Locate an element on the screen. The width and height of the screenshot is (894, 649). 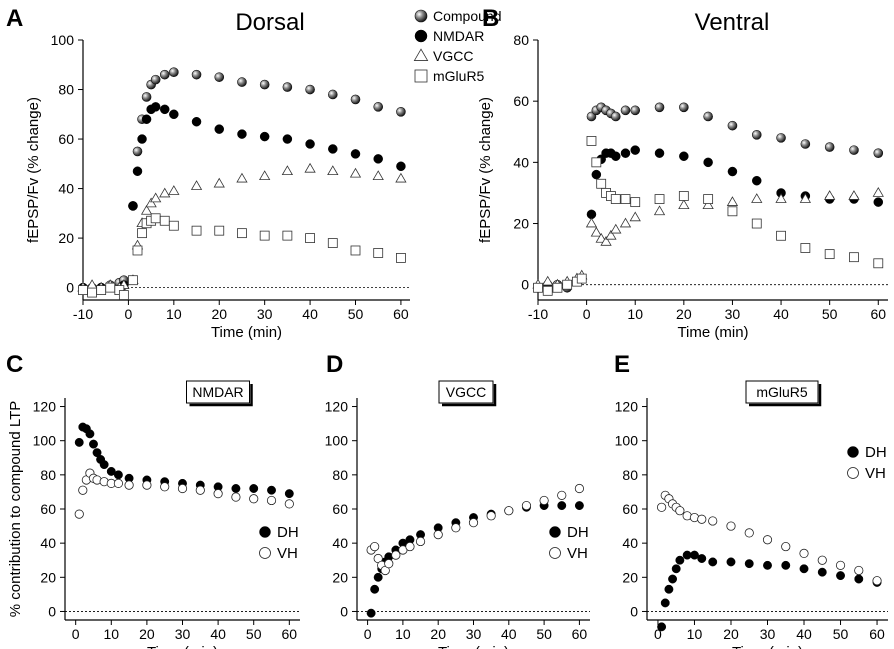
legend-label: mGluR5 is located at coordinates (459, 76).